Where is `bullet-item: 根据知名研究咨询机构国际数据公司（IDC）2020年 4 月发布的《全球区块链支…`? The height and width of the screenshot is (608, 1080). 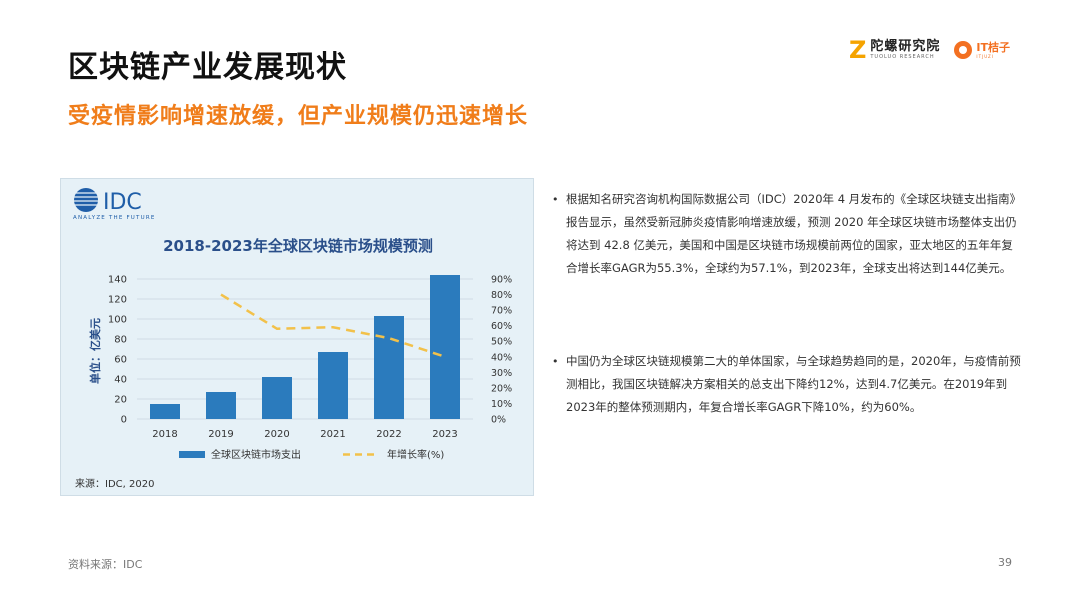 bullet-item: 根据知名研究咨询机构国际数据公司（IDC）2020年 4 月发布的《全球区块链支… is located at coordinates (787, 234).